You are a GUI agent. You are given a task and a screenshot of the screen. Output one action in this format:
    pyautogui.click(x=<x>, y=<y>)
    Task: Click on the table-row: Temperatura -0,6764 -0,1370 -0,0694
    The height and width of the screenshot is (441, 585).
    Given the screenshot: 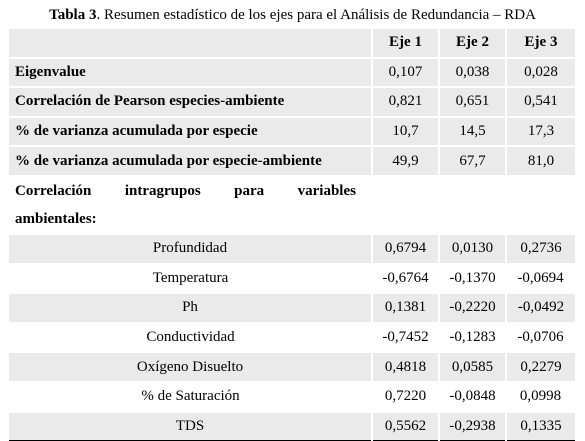 What is the action you would take?
    pyautogui.click(x=292, y=278)
    